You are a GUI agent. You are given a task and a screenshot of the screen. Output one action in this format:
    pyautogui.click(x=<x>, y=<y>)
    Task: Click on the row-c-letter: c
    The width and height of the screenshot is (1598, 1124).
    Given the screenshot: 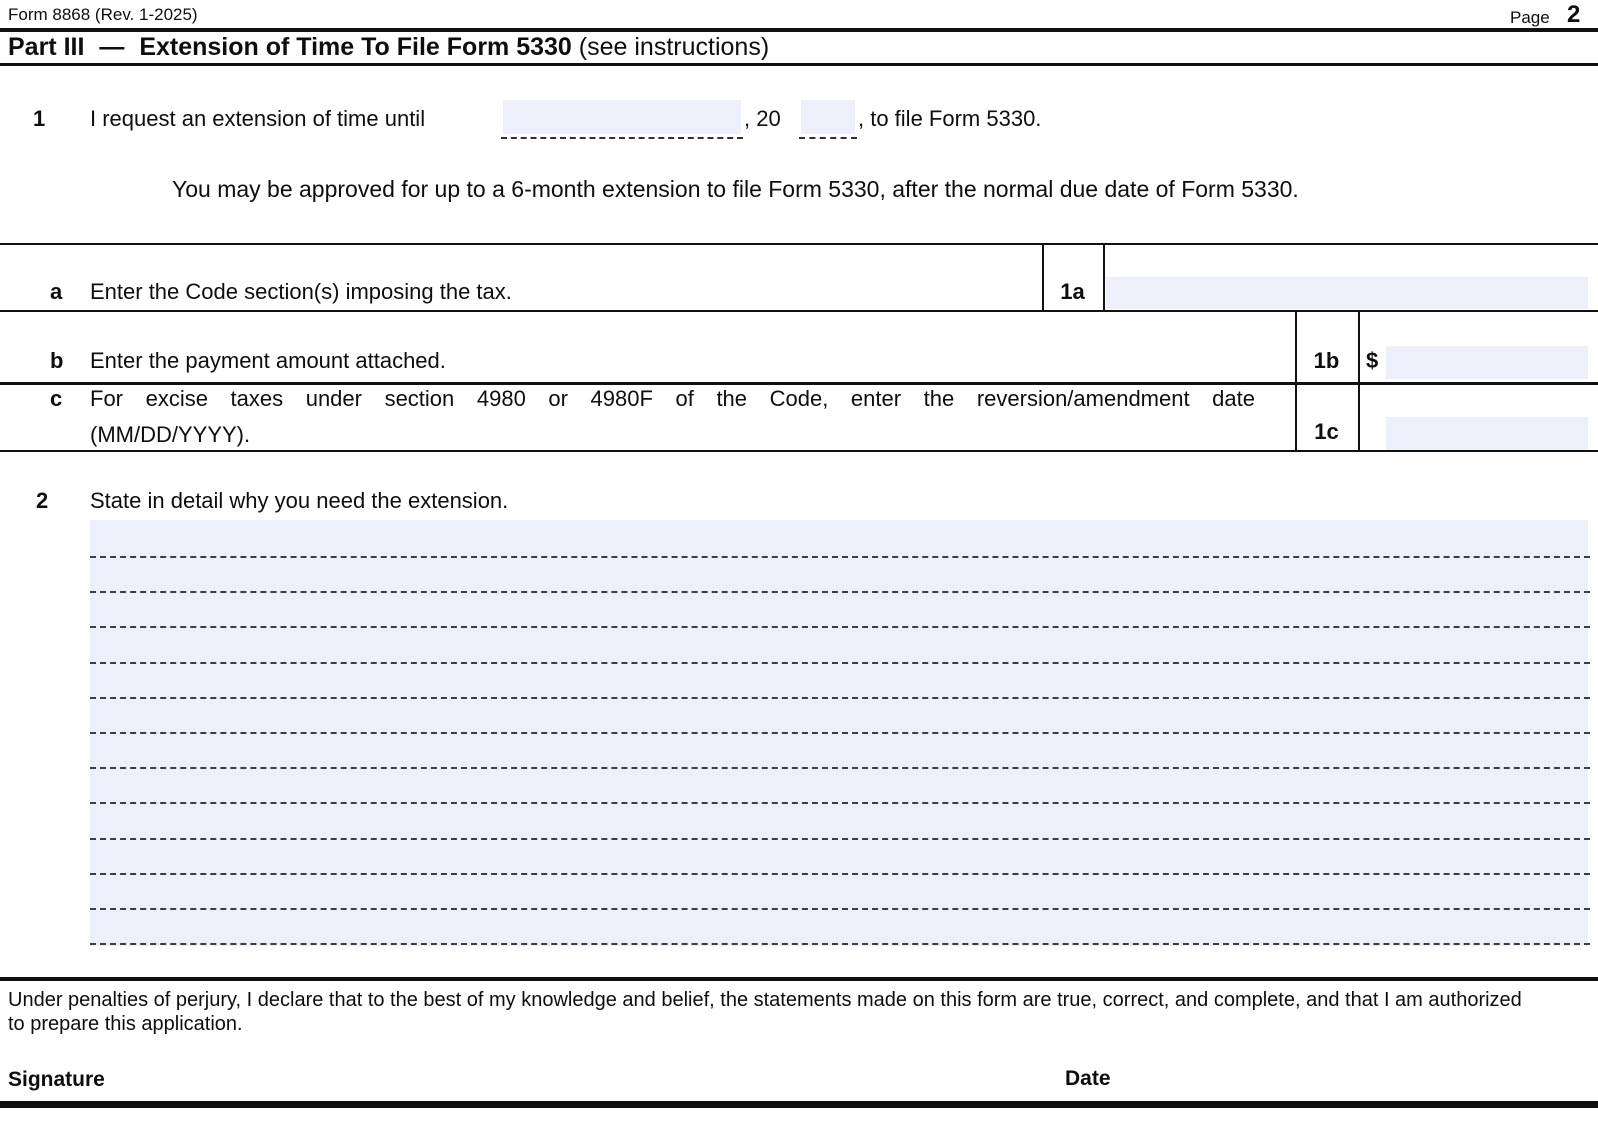 What is the action you would take?
    pyautogui.click(x=56, y=398)
    